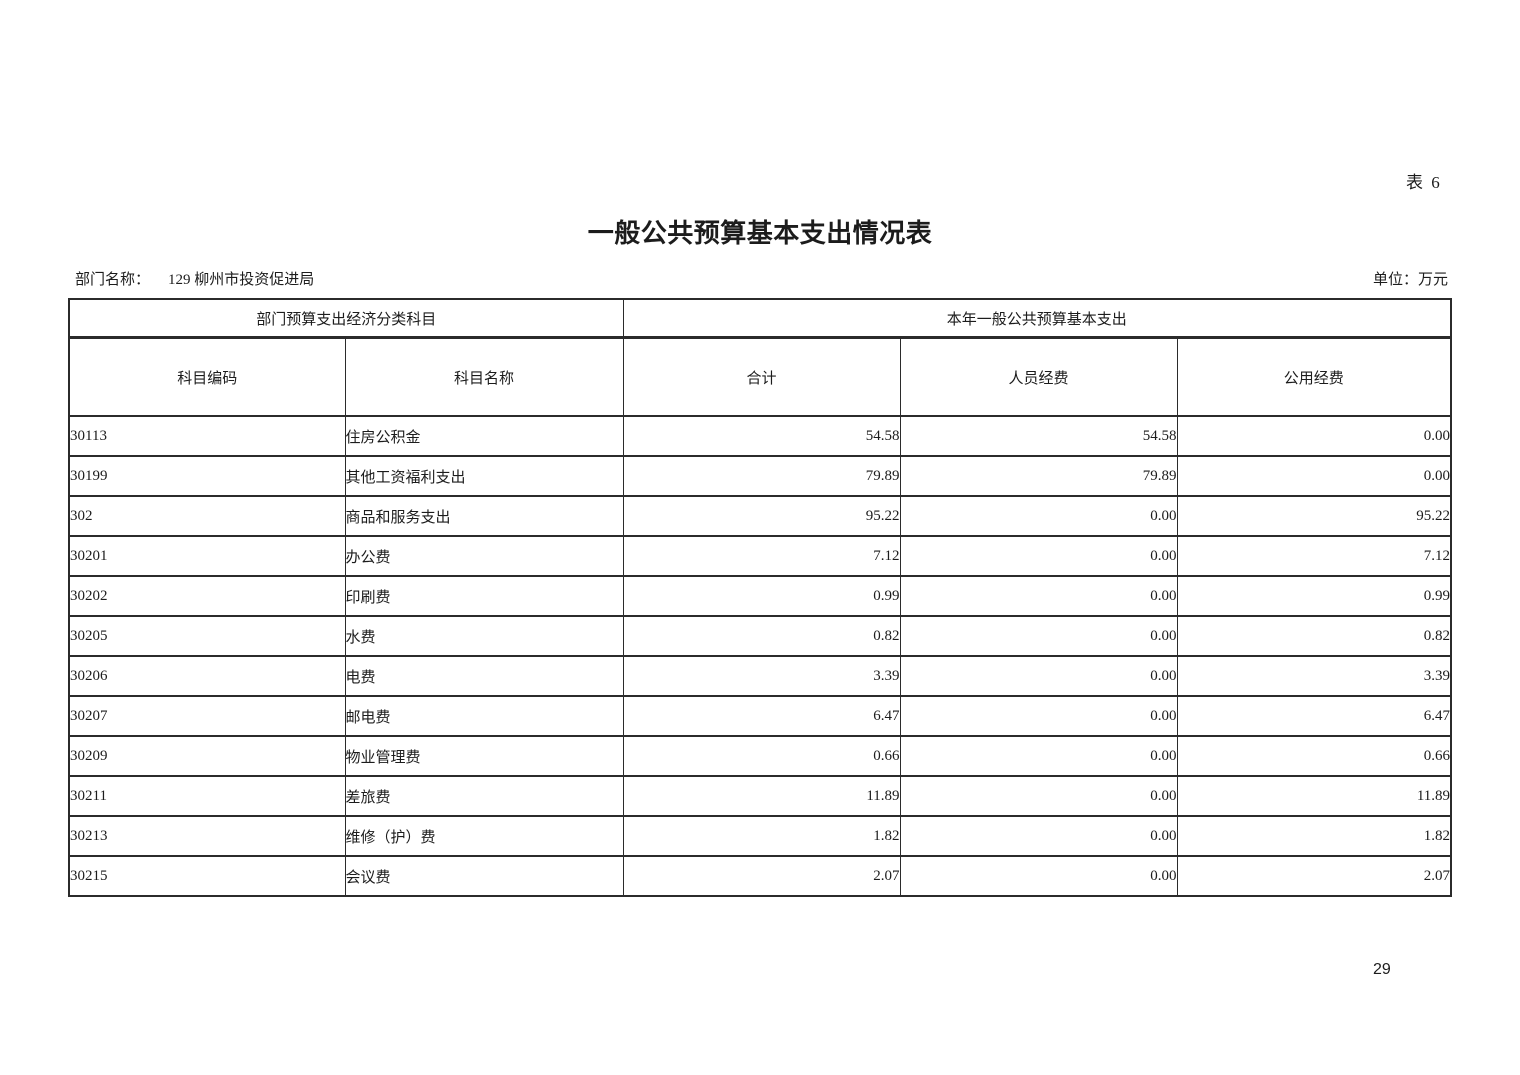  What do you see at coordinates (1314, 756) in the screenshot?
I see `cell-public: 0.66` at bounding box center [1314, 756].